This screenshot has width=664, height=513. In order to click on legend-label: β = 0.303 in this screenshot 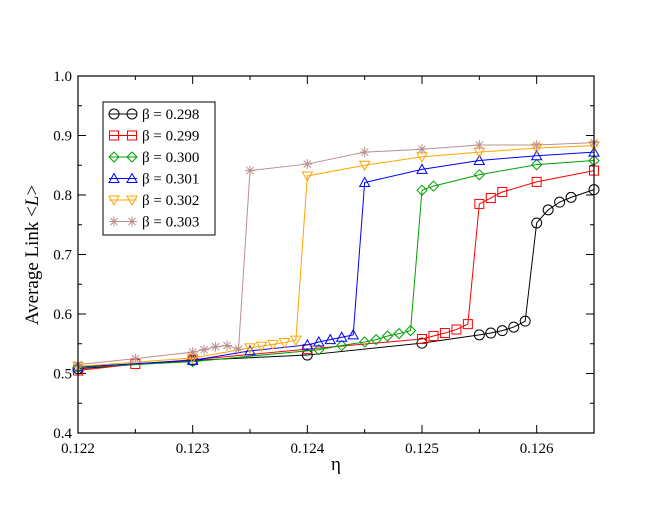, I will do `click(170, 223)`.